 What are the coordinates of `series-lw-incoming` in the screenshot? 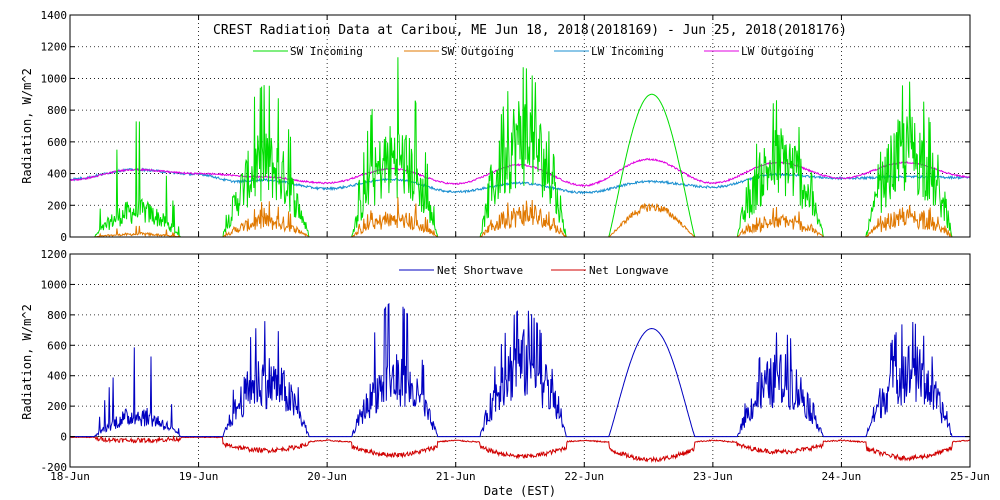 It's located at (520, 181).